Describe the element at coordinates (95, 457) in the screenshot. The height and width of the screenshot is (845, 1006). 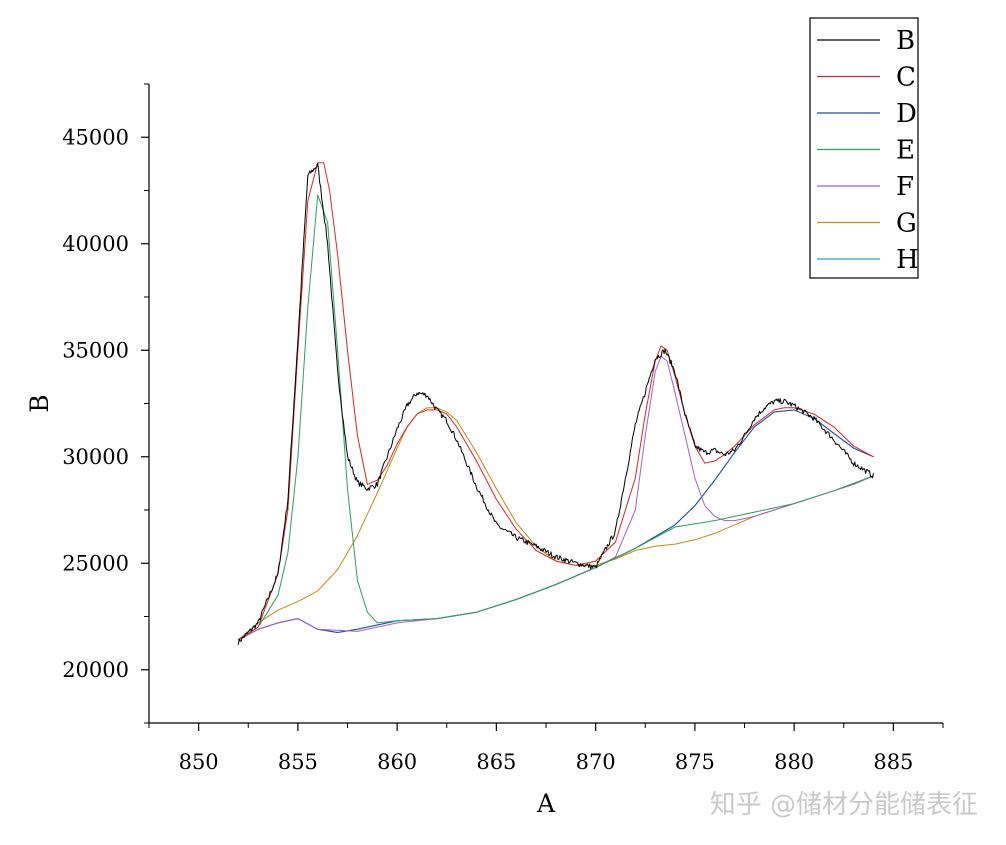
I see `y-tick-label: 30000` at that location.